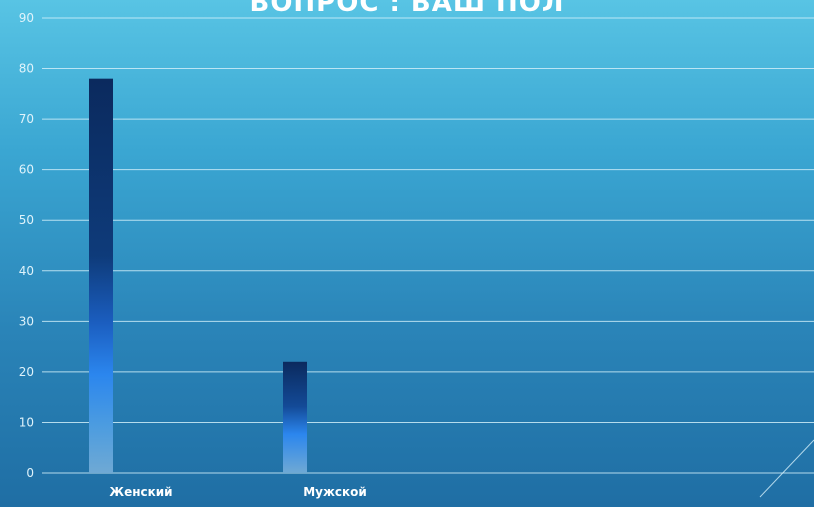  I want to click on y-tick-label: 20, so click(26, 372).